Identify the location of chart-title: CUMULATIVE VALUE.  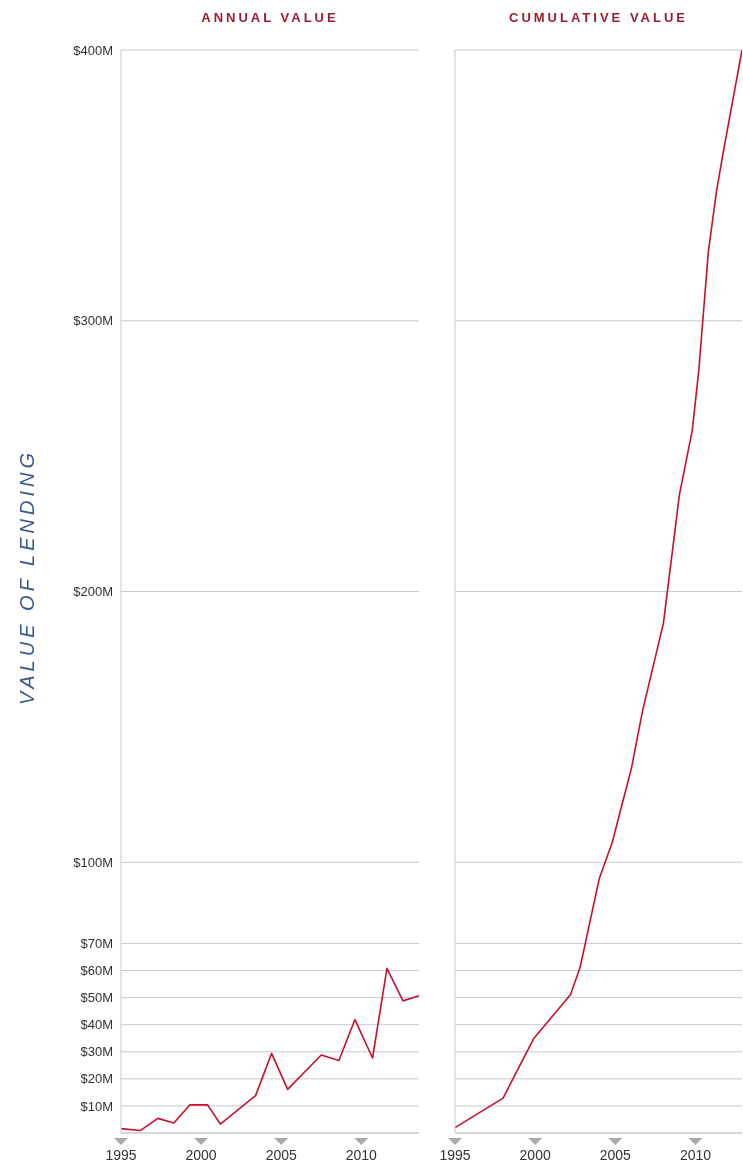
(598, 17).